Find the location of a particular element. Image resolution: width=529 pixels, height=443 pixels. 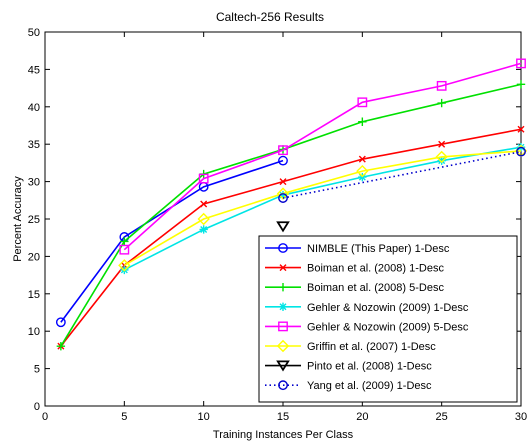

legend-label: Boiman et al. (2008) 5-Desc is located at coordinates (375, 288).